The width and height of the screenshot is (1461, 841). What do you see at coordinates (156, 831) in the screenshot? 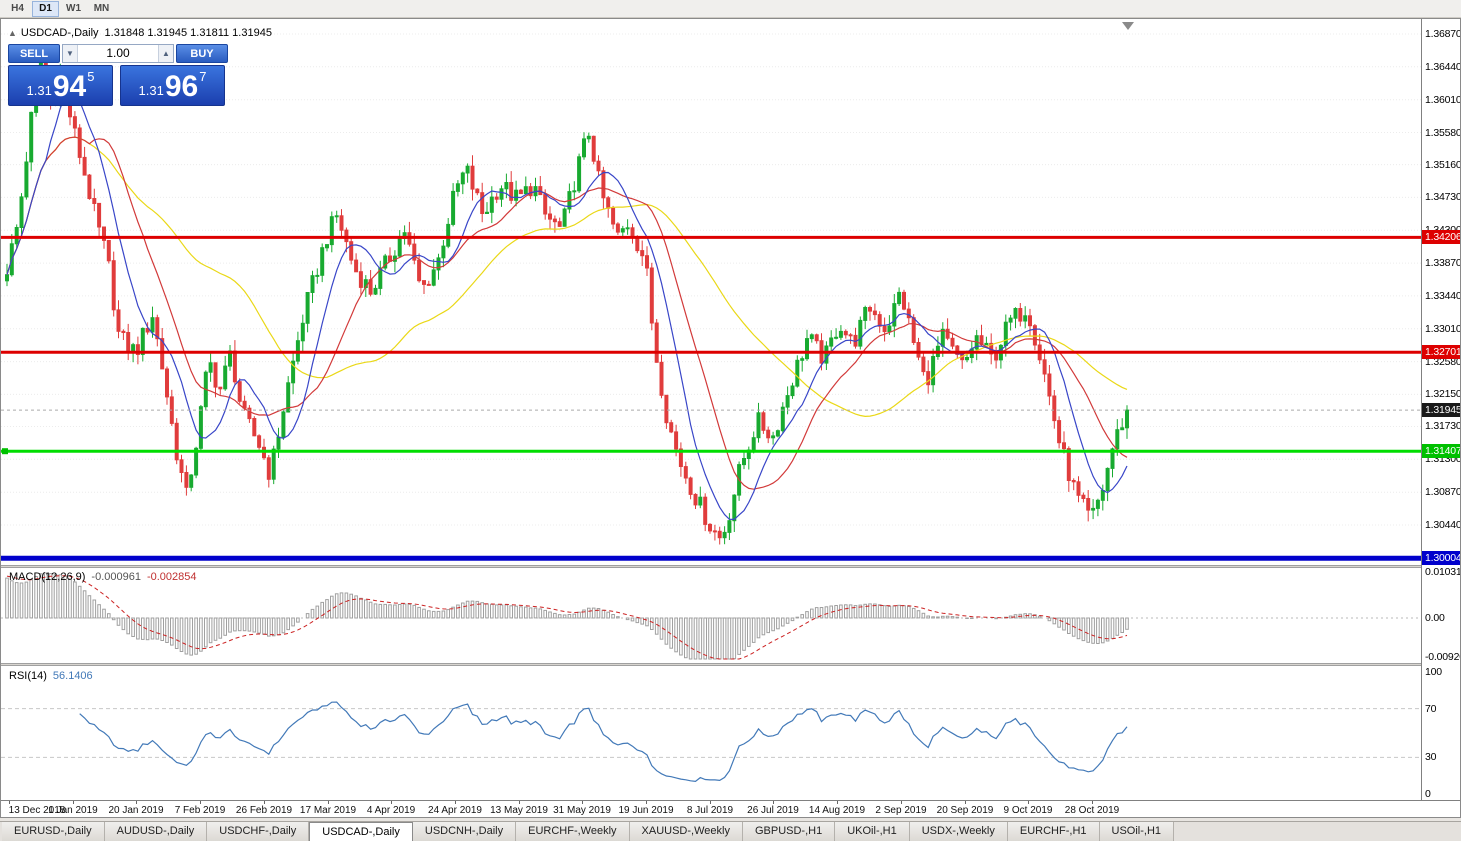
I see `chart-tab-audusd-daily: AUDUSD-,Daily` at bounding box center [156, 831].